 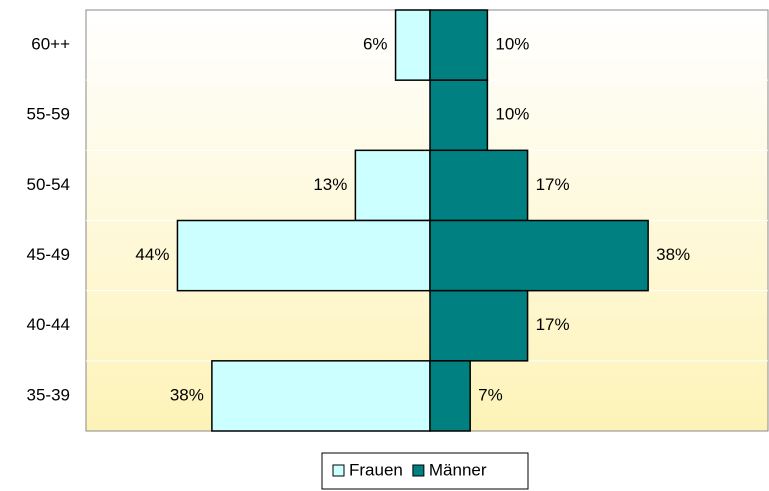 I want to click on y-tick-label: 55-59, so click(x=48, y=114).